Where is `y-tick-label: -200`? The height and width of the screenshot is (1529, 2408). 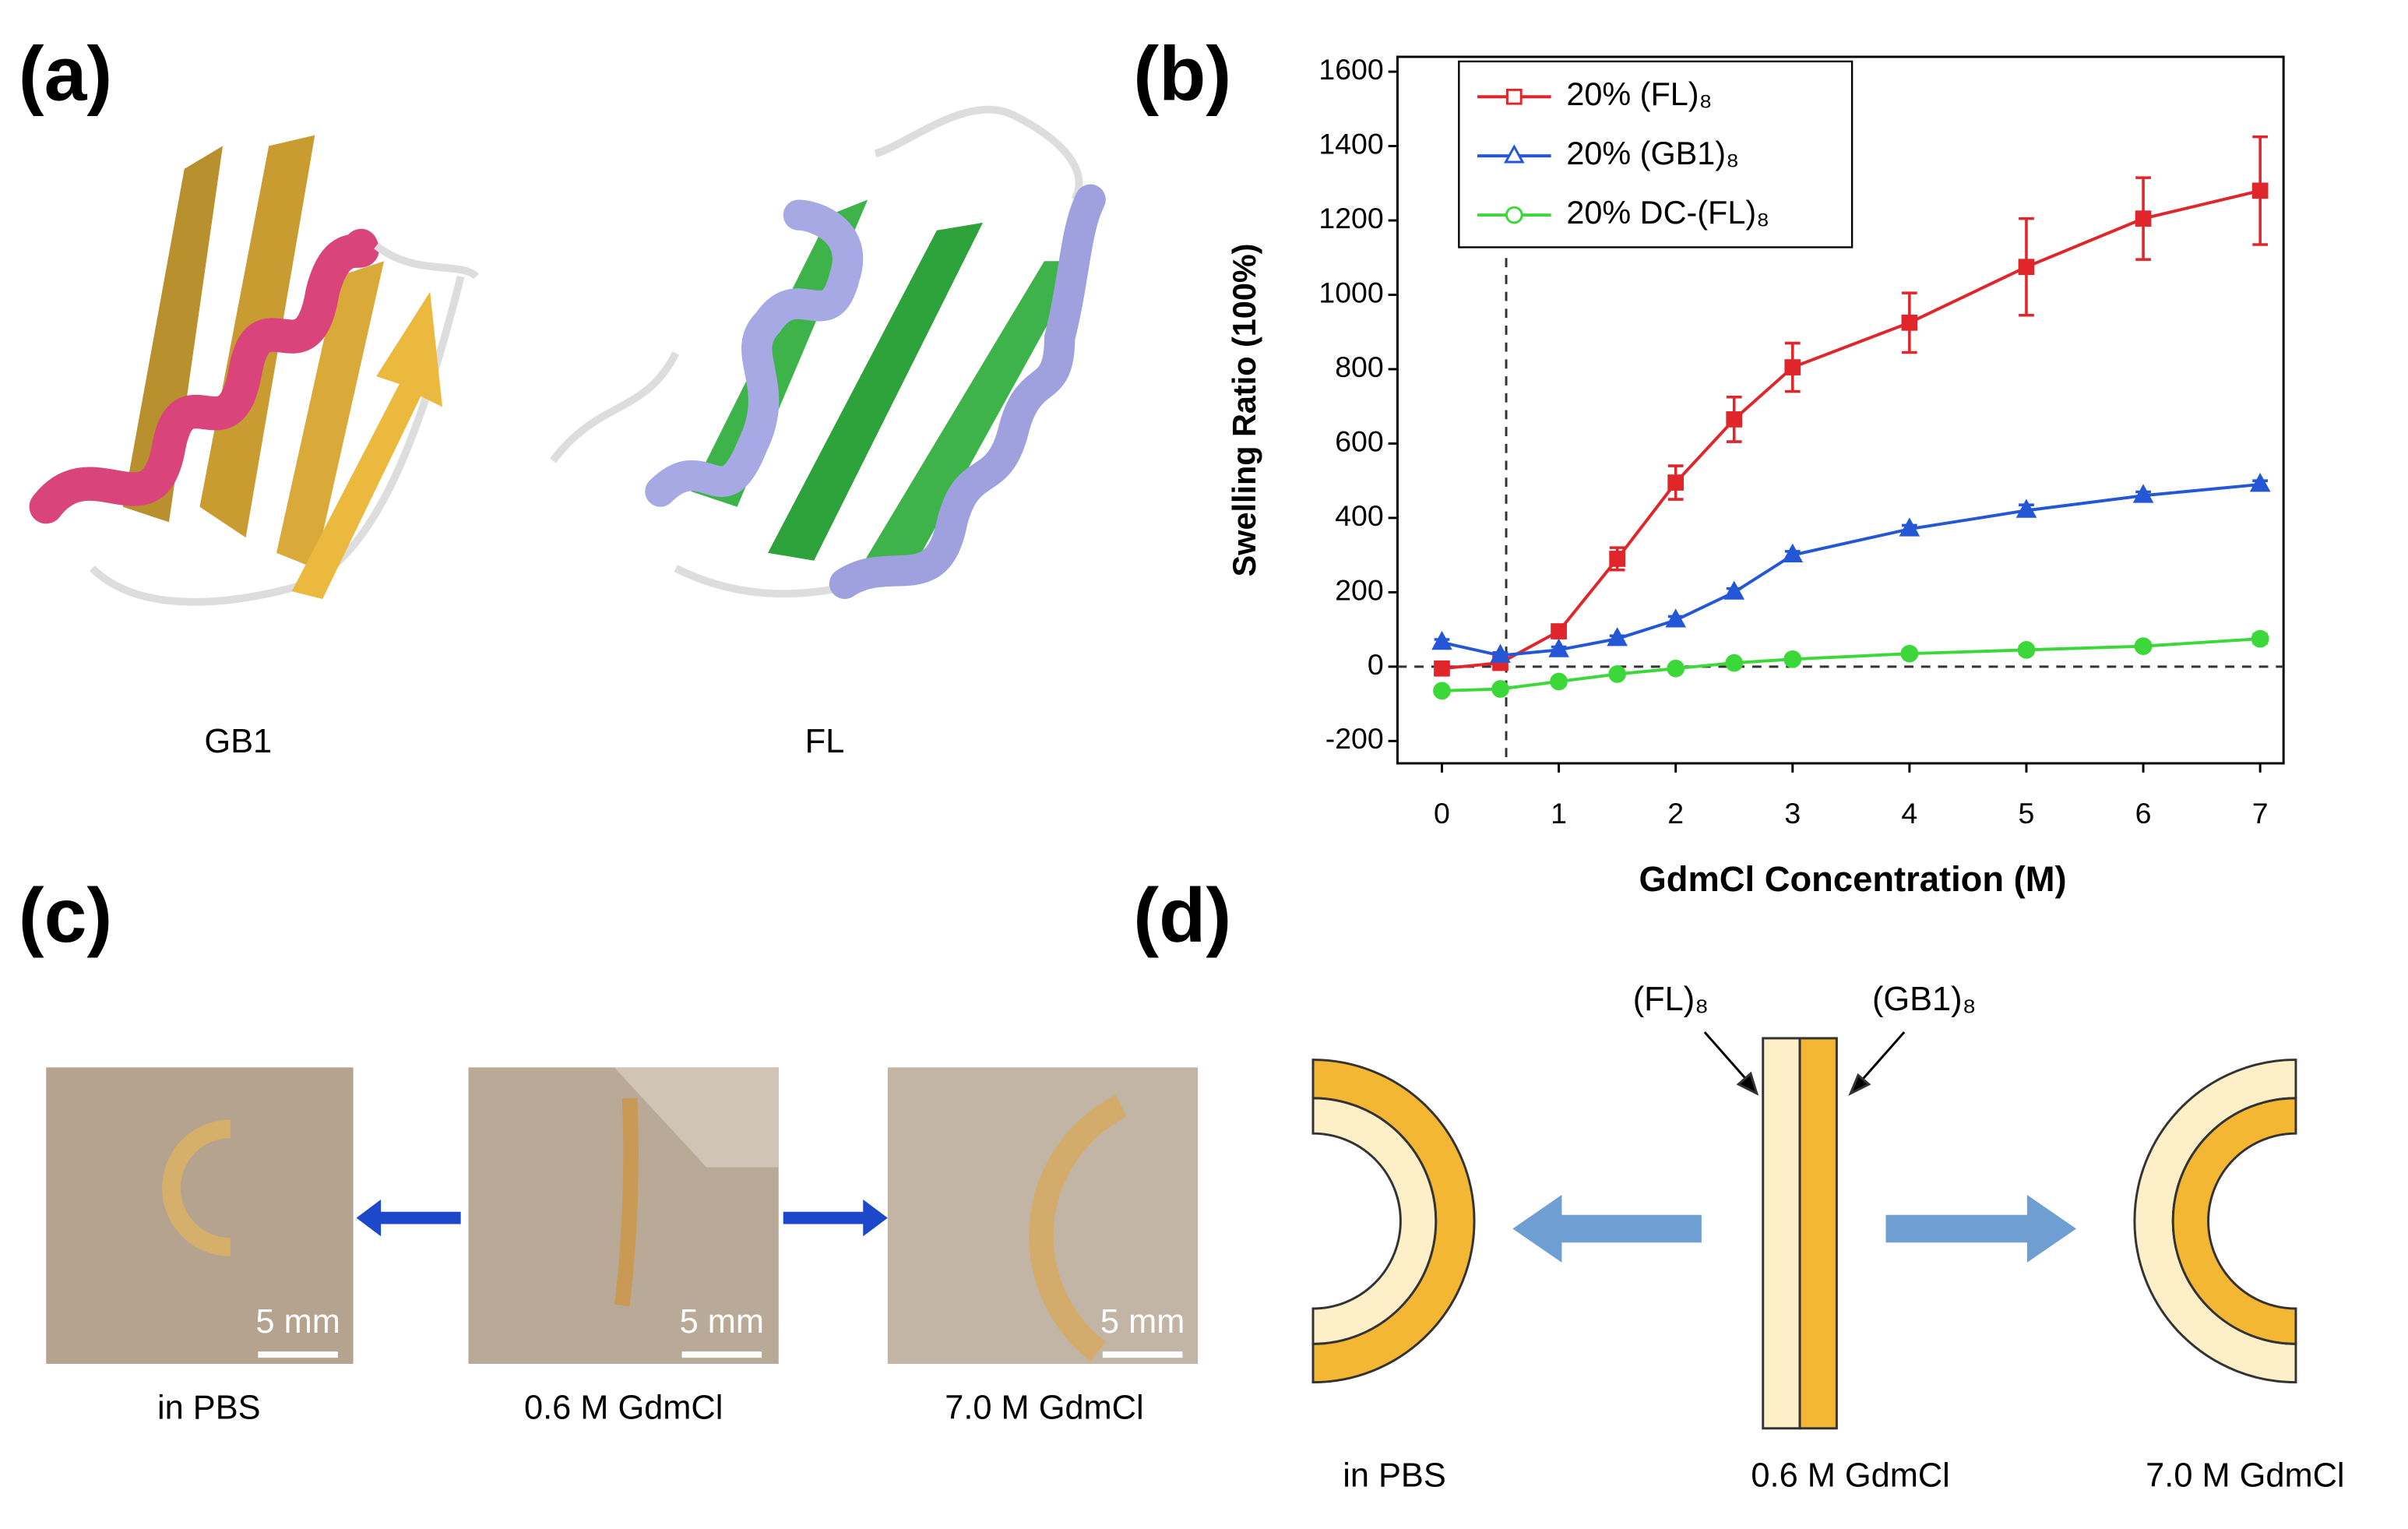
y-tick-label: -200 is located at coordinates (1354, 738).